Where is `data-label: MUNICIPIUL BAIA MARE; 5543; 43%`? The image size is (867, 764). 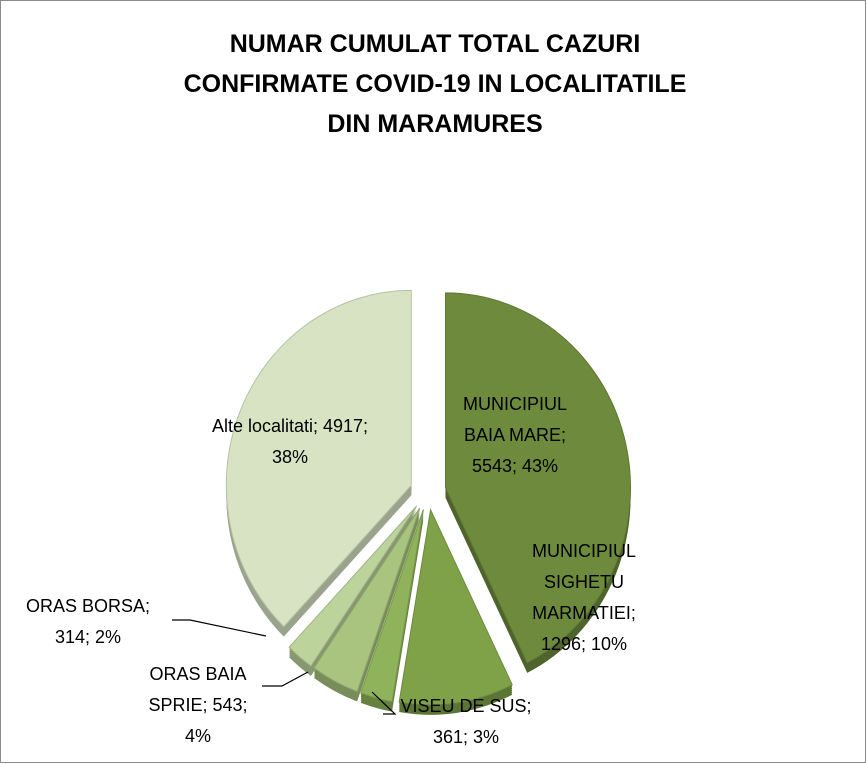
data-label: MUNICIPIUL BAIA MARE; 5543; 43% is located at coordinates (515, 435).